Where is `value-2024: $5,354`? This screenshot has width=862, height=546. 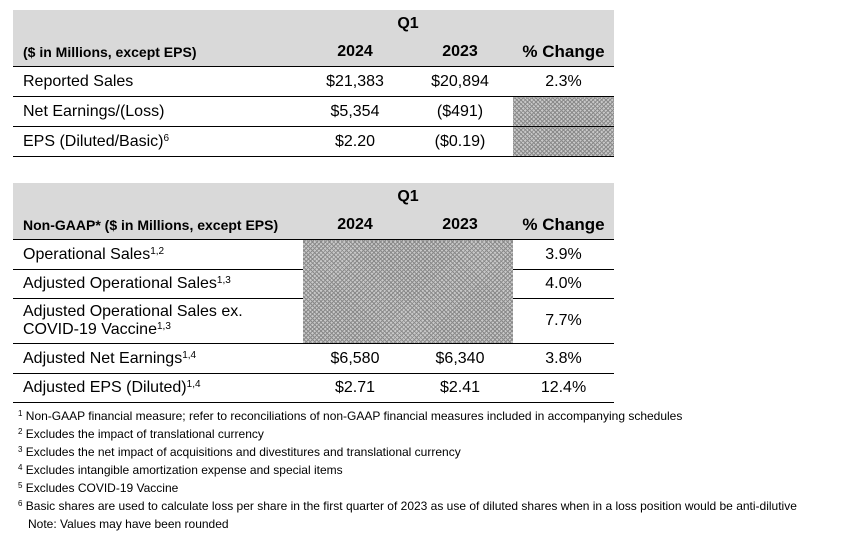
value-2024: $5,354 is located at coordinates (355, 111).